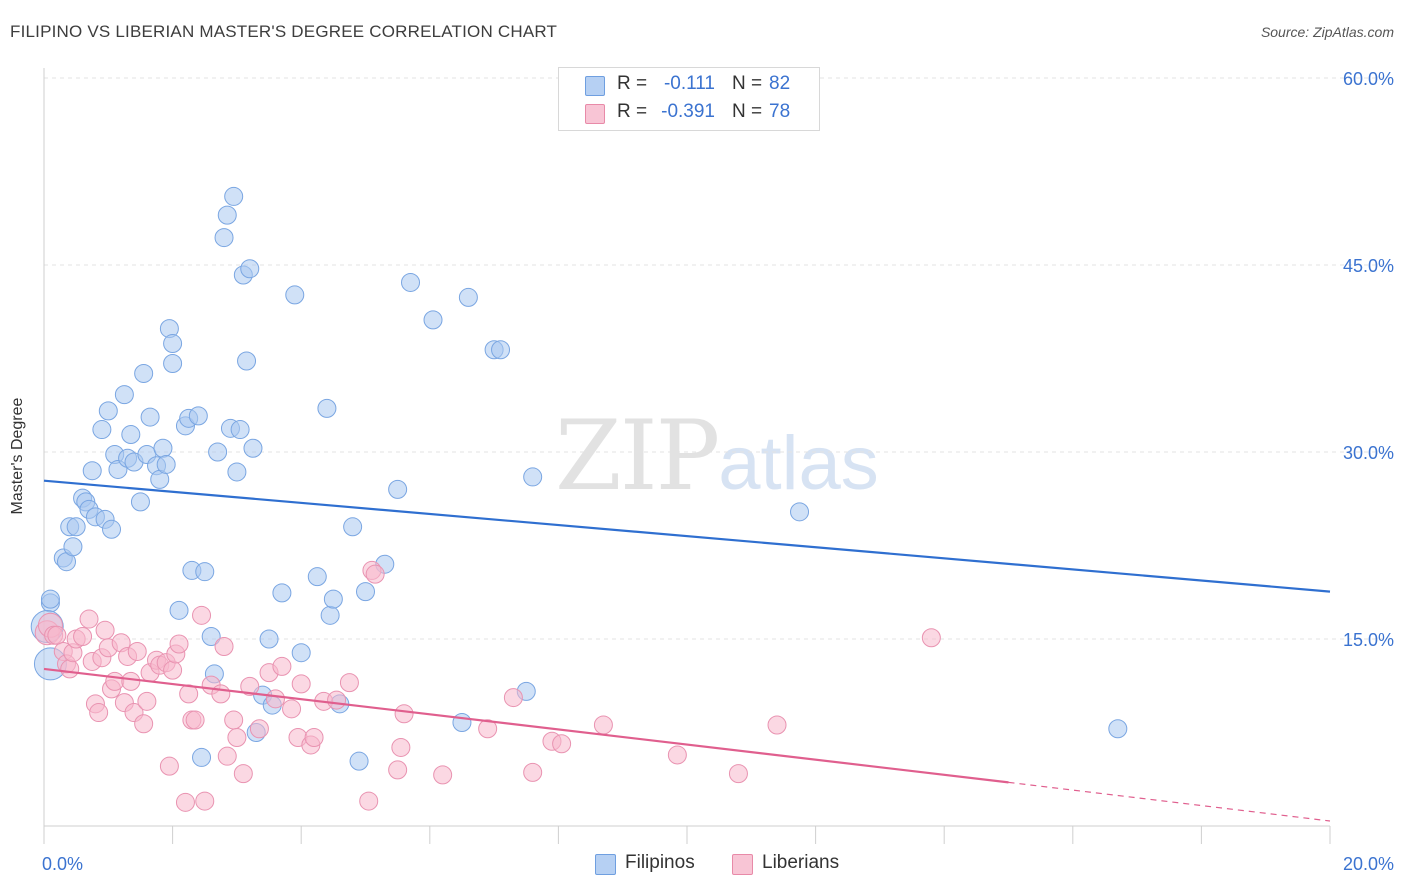  Describe the element at coordinates (1368, 453) in the screenshot. I see `y-tick-label: 30.0%` at that location.